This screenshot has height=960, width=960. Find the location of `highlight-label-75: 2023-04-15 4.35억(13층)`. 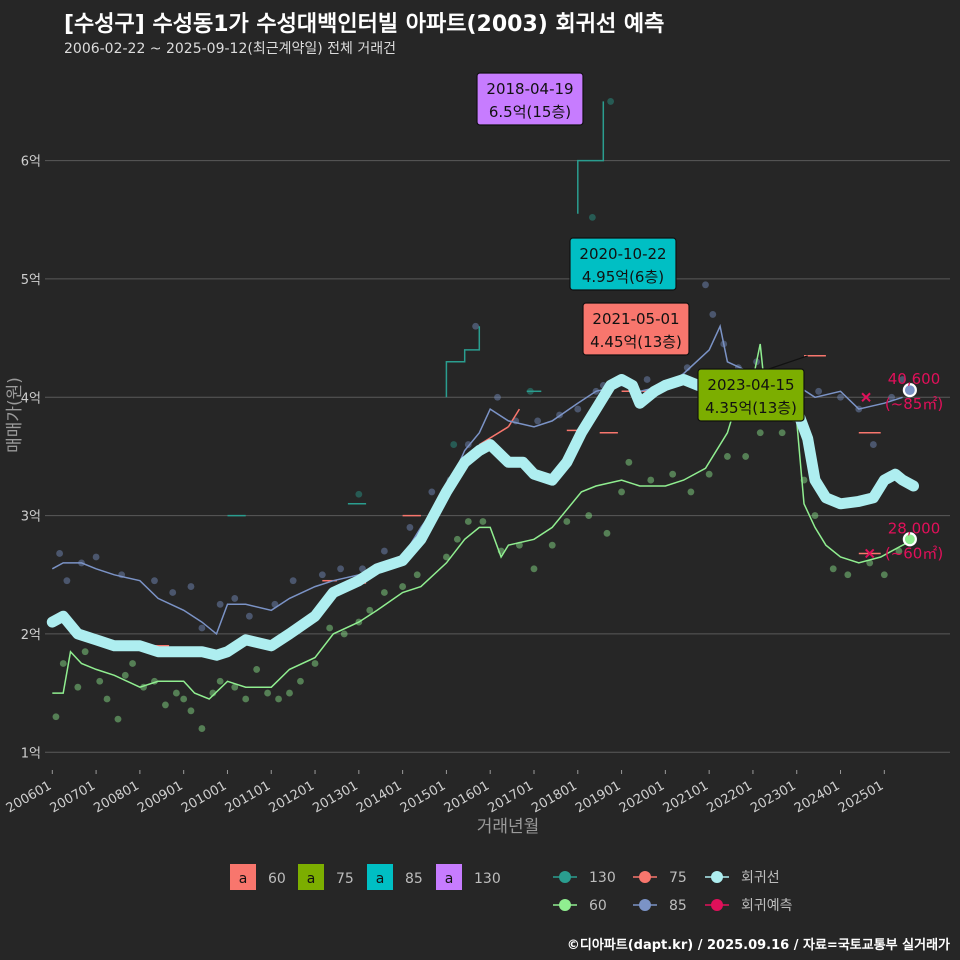

highlight-label-75: 2023-04-15 4.35억(13층) is located at coordinates (752, 388).